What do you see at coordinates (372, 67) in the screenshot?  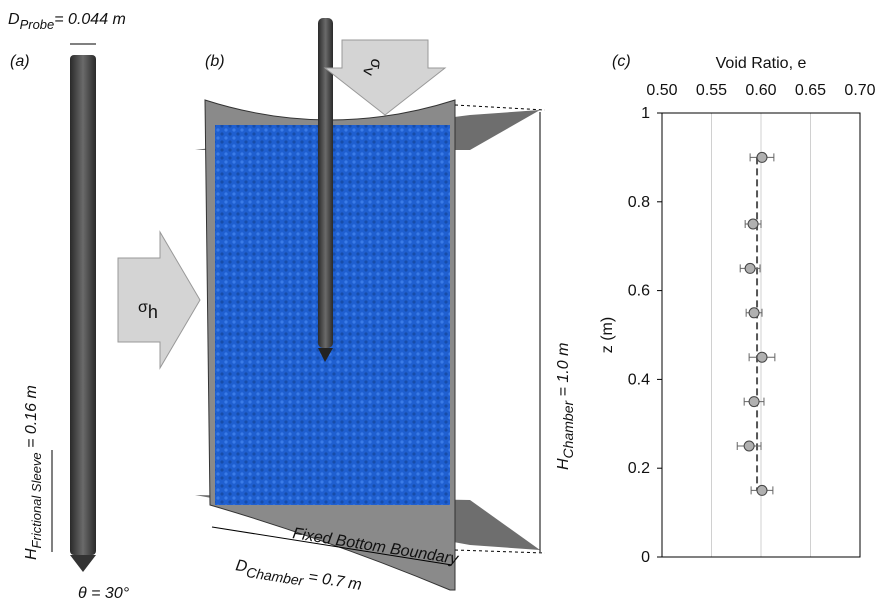 I see `sigma-v: σv` at bounding box center [372, 67].